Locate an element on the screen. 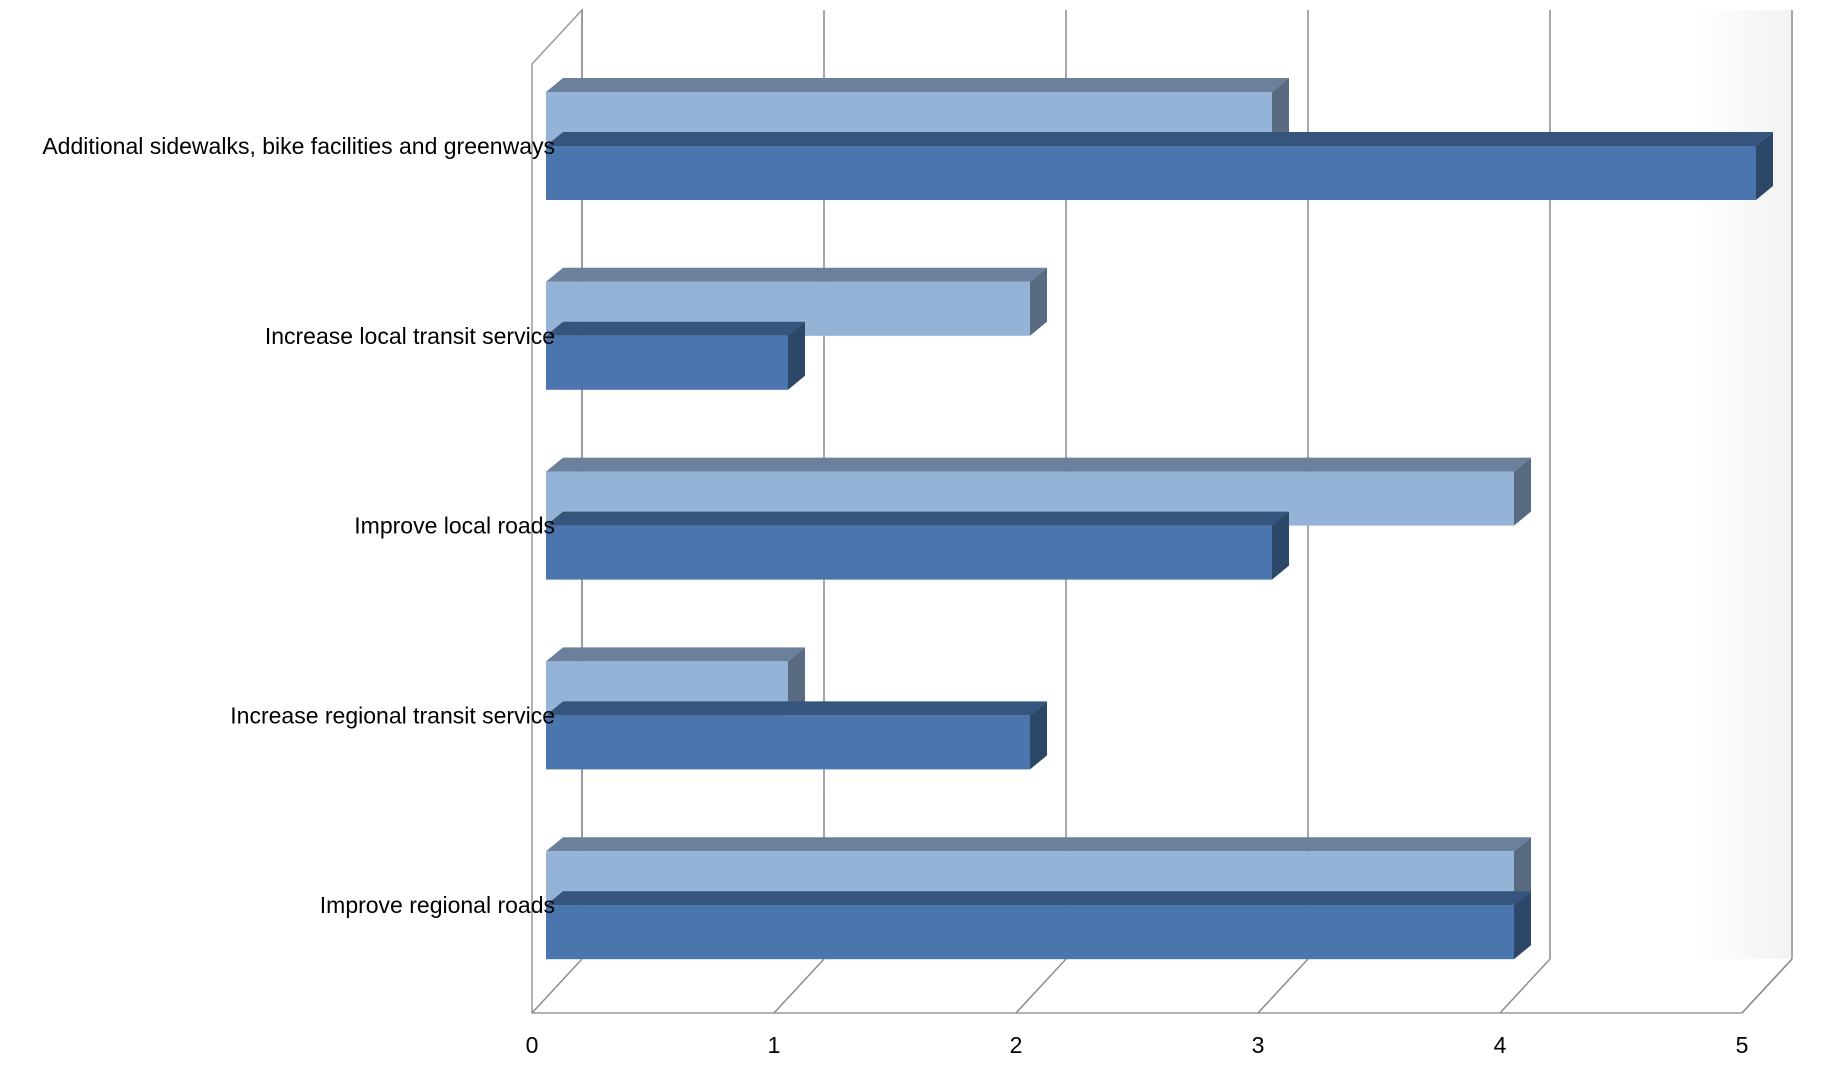 Image resolution: width=1848 pixels, height=1065 pixels. x-tick-label: 4 is located at coordinates (1500, 1045).